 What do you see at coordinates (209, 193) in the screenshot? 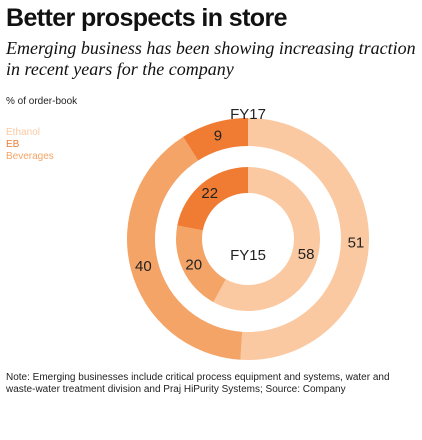
I see `data-label-fy15-eb: 22` at bounding box center [209, 193].